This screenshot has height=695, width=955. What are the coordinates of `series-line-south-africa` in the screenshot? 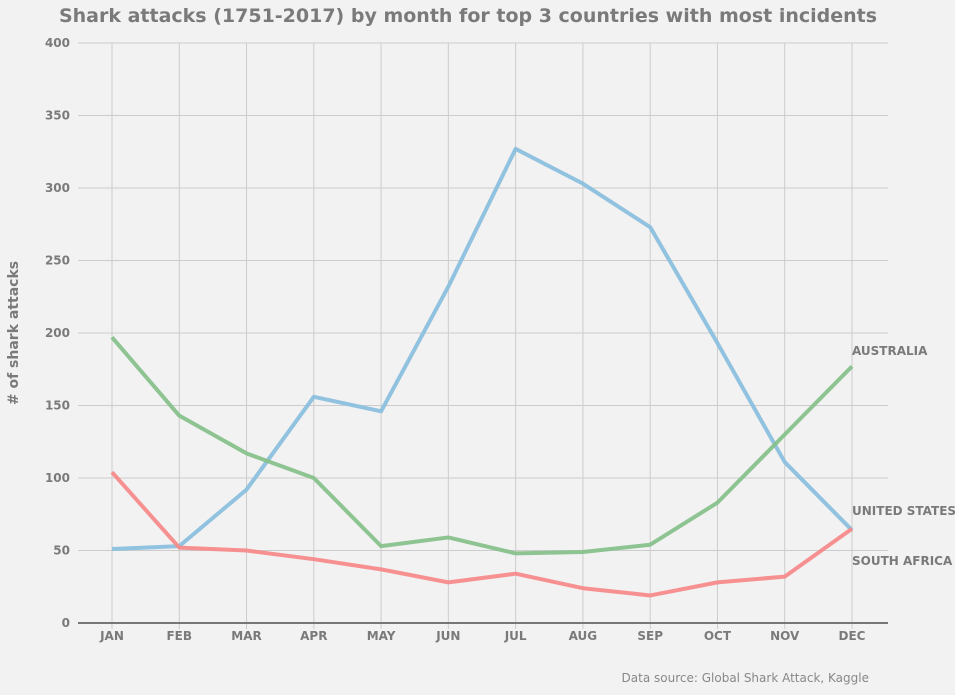 It's located at (482, 534).